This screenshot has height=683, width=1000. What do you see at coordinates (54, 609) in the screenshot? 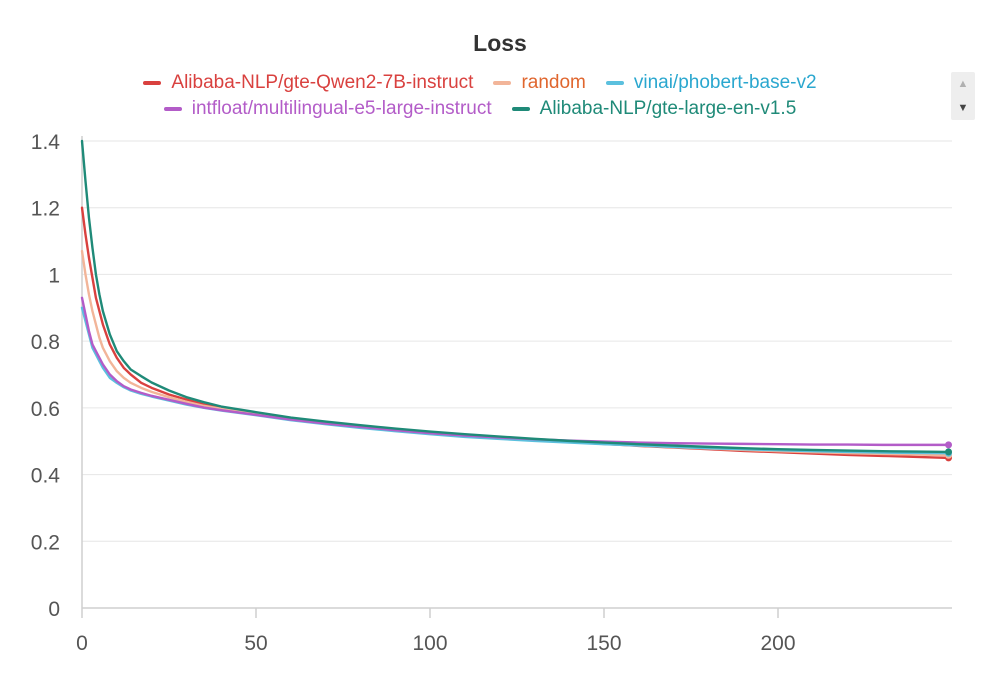
I see `y-tick-label: 0` at bounding box center [54, 609].